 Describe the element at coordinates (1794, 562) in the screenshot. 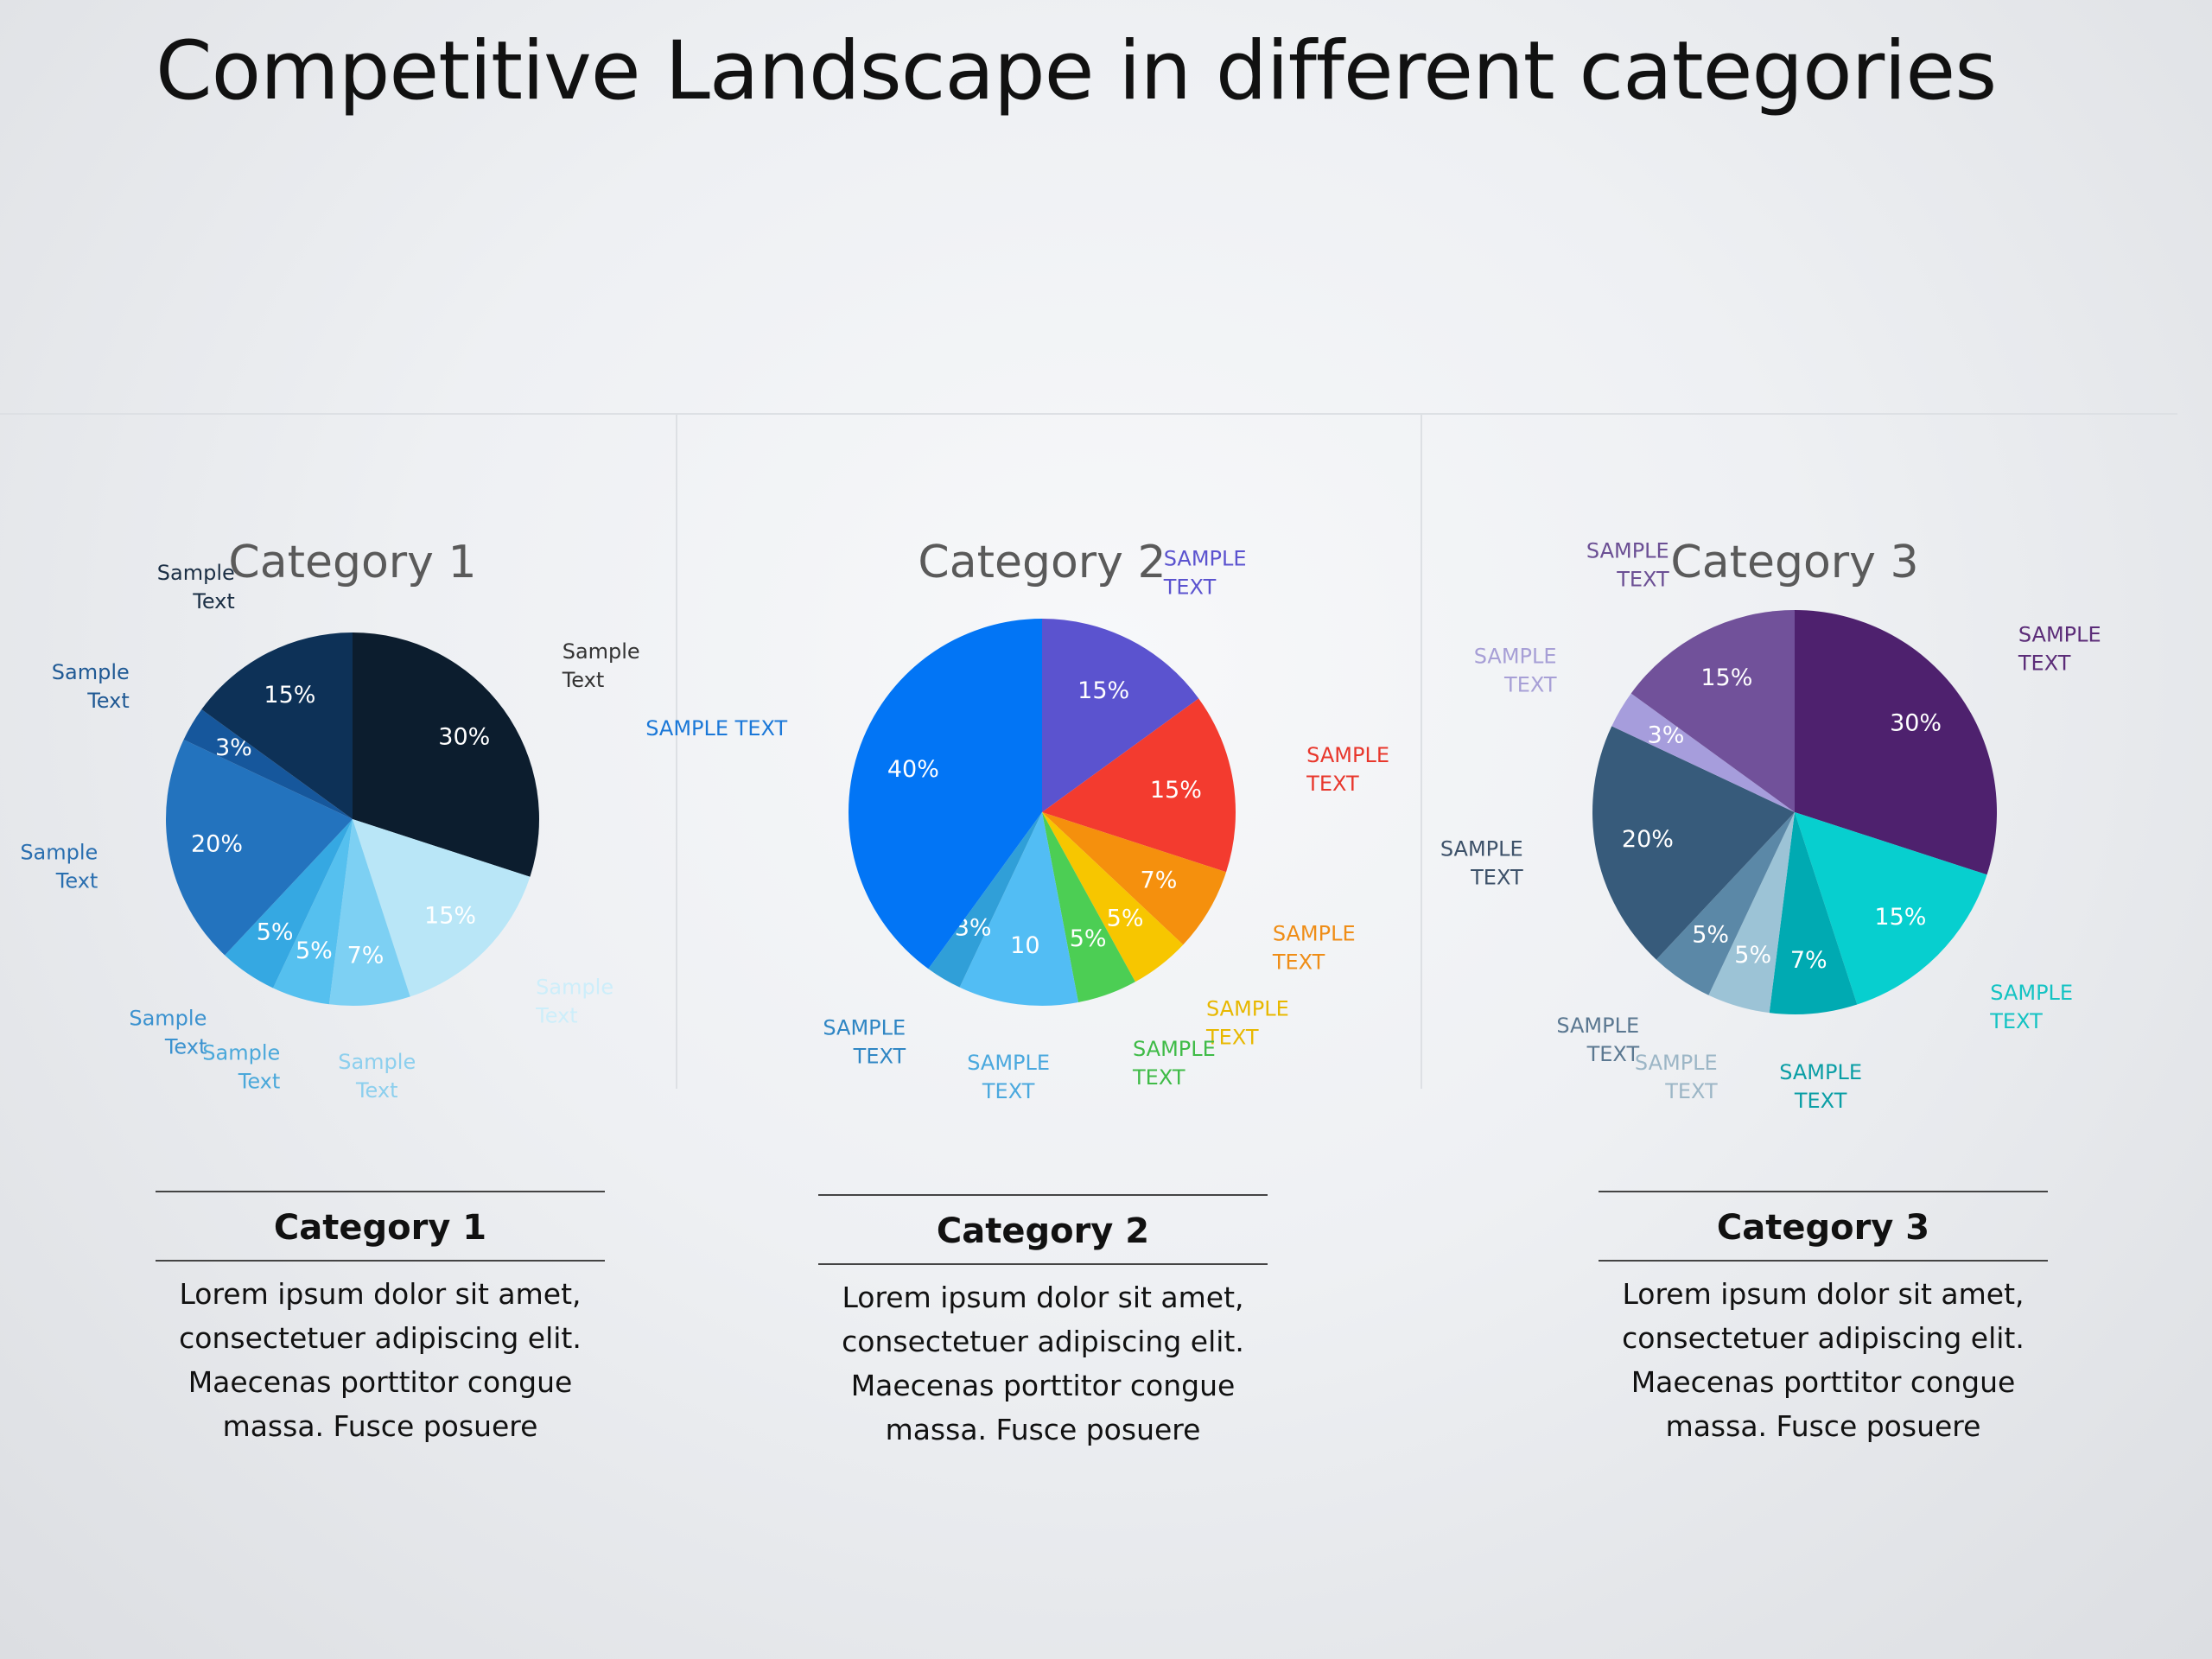

I see `chart-title: Category 3` at that location.